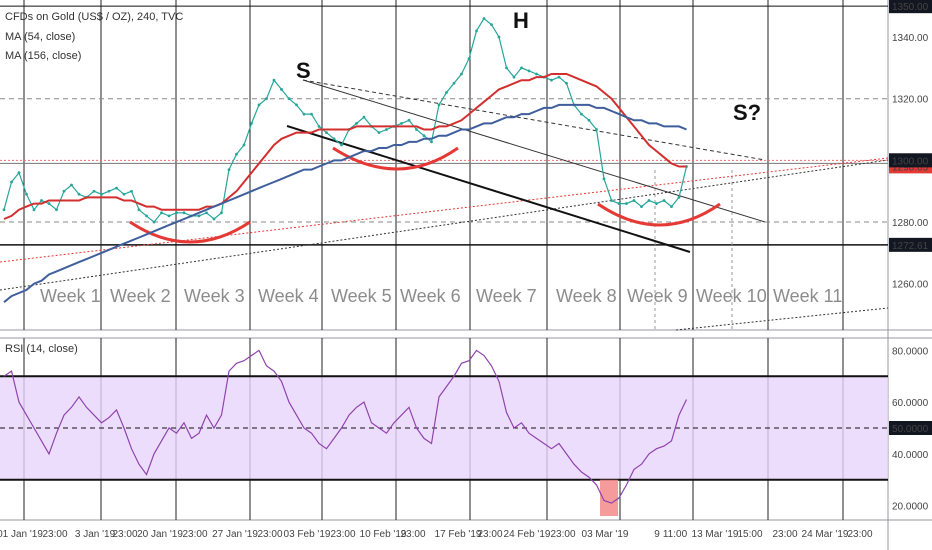 This screenshot has width=932, height=550. I want to click on channel-upper-line, so click(534, 151).